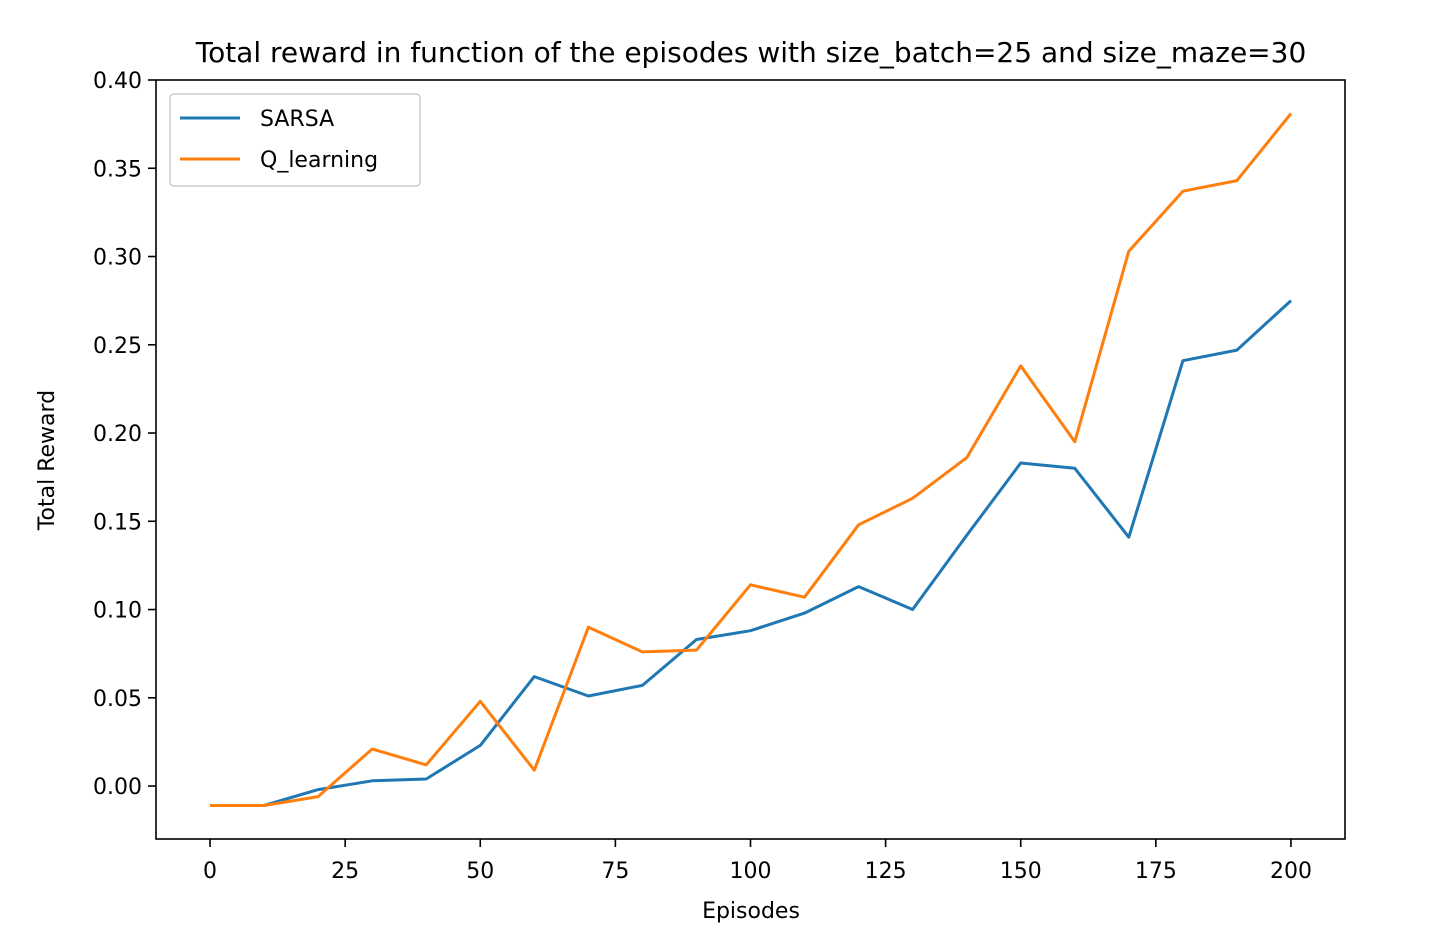  Describe the element at coordinates (751, 911) in the screenshot. I see `x-axis-label: Episodes` at that location.